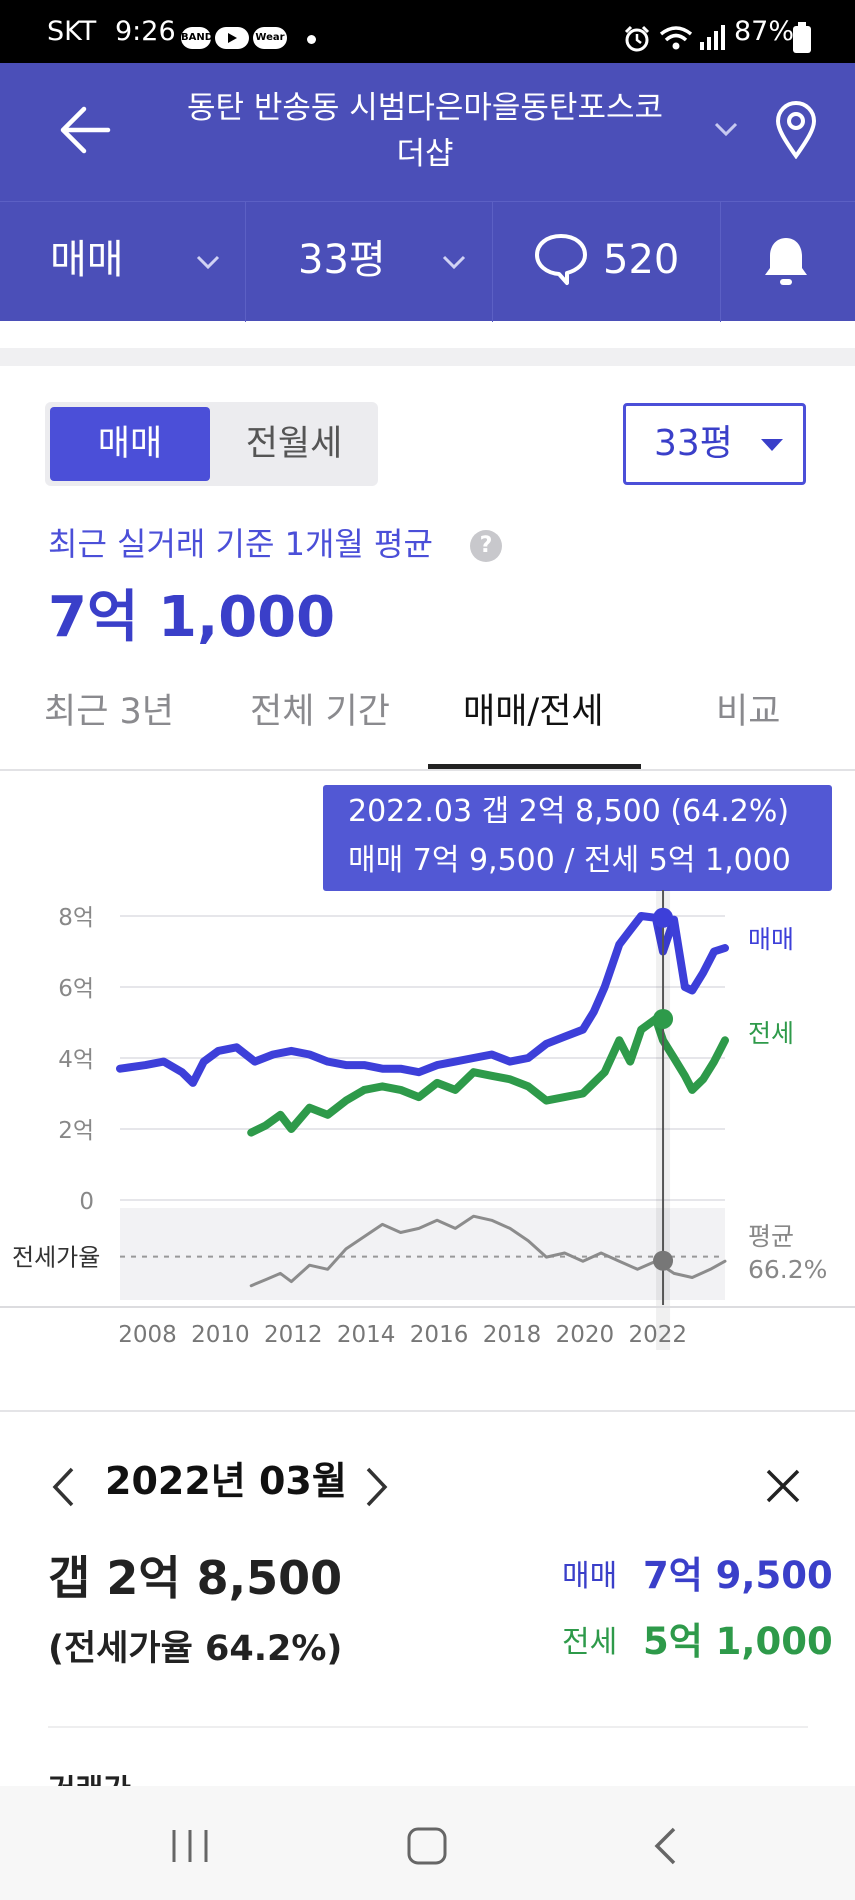 The width and height of the screenshot is (855, 1900). Describe the element at coordinates (145, 31) in the screenshot. I see `clock: 9:26` at that location.